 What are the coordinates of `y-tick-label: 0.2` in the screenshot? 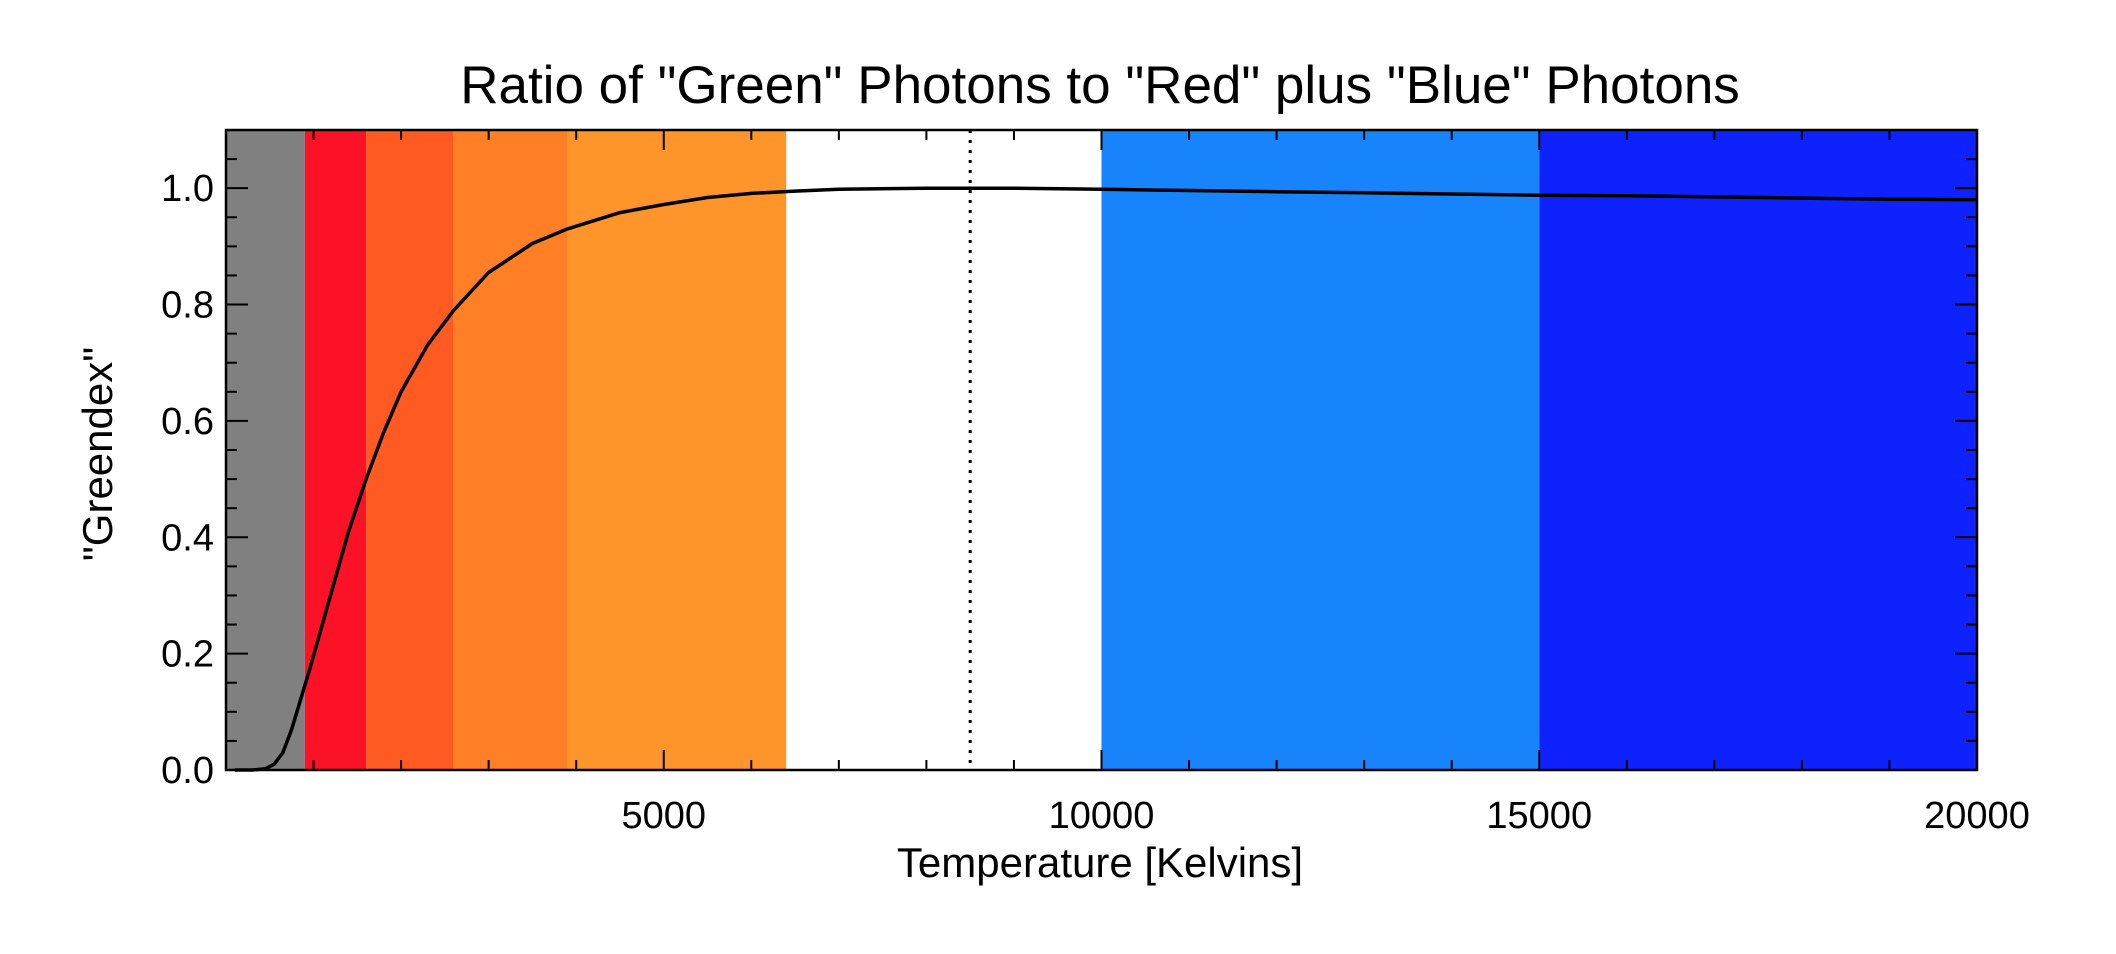 It's located at (187, 655).